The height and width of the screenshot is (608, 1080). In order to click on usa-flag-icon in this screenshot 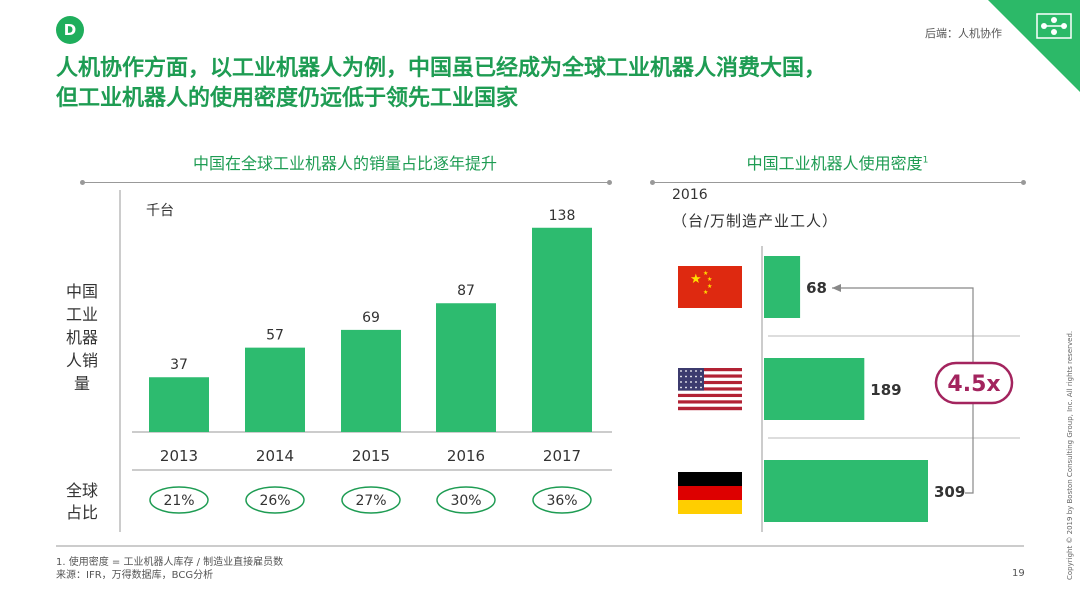, I will do `click(710, 389)`.